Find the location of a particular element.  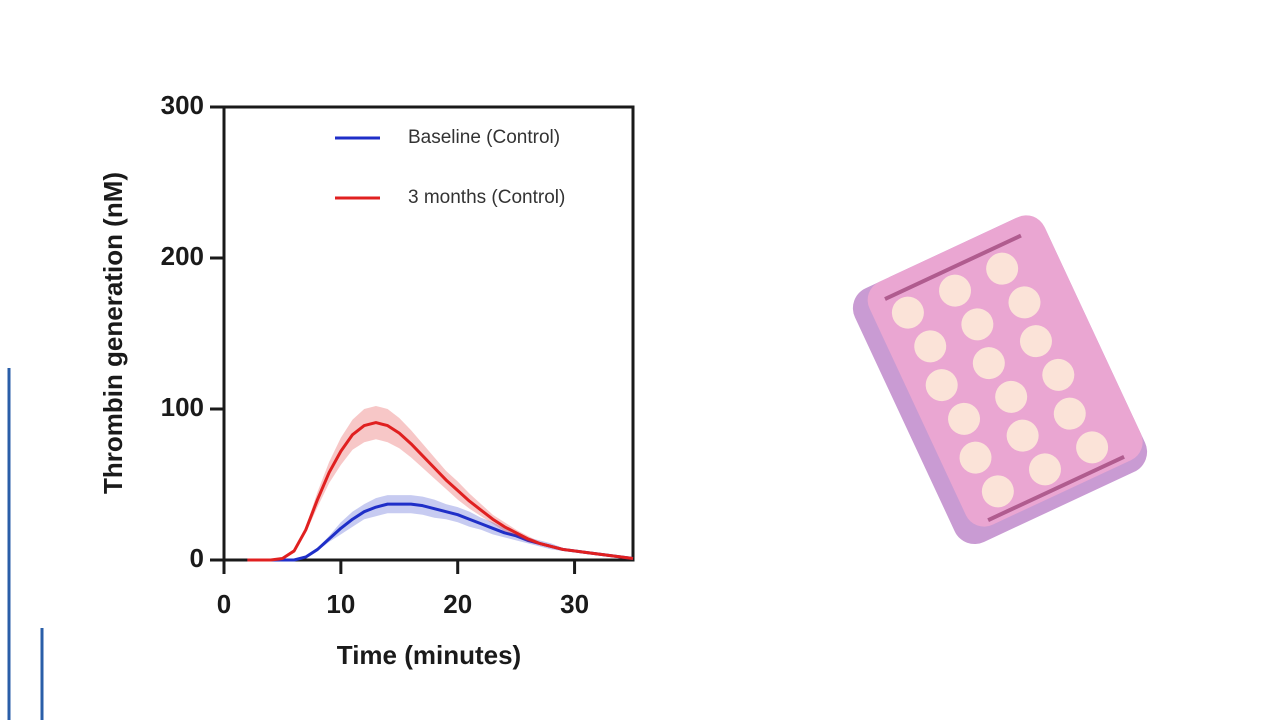

series-line is located at coordinates (440, 491).